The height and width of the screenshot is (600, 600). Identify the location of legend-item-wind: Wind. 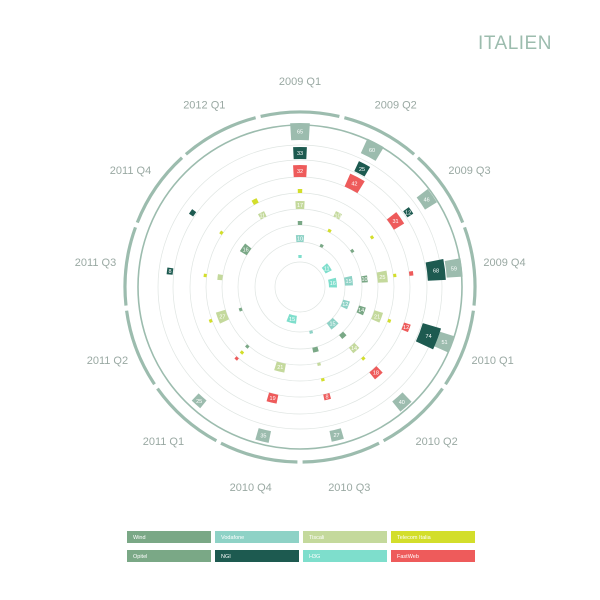
(169, 537).